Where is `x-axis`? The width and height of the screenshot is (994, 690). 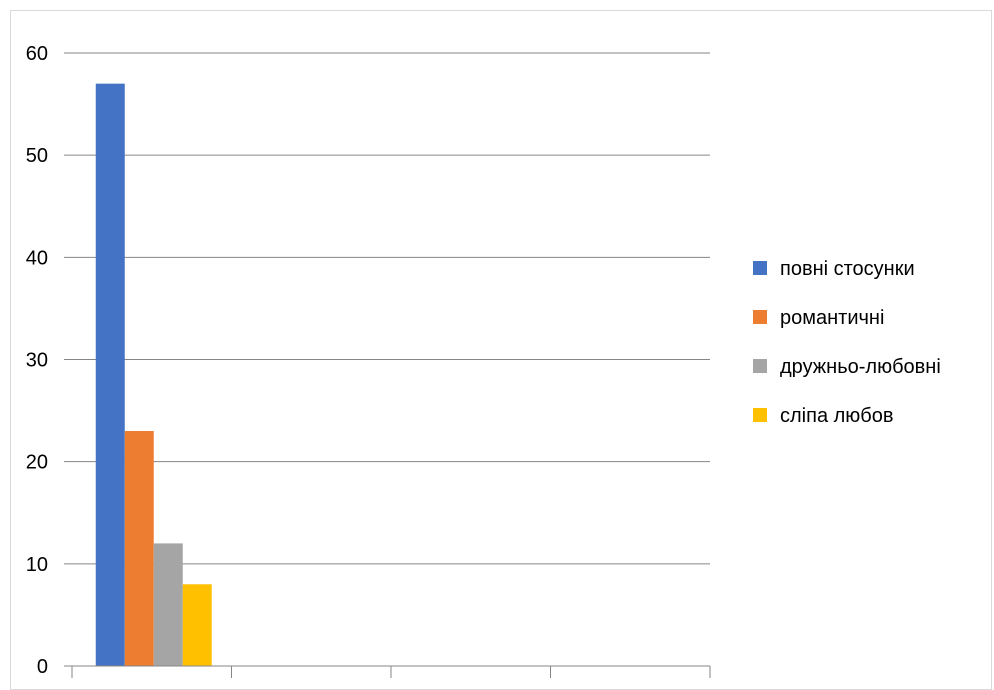 x-axis is located at coordinates (387, 671).